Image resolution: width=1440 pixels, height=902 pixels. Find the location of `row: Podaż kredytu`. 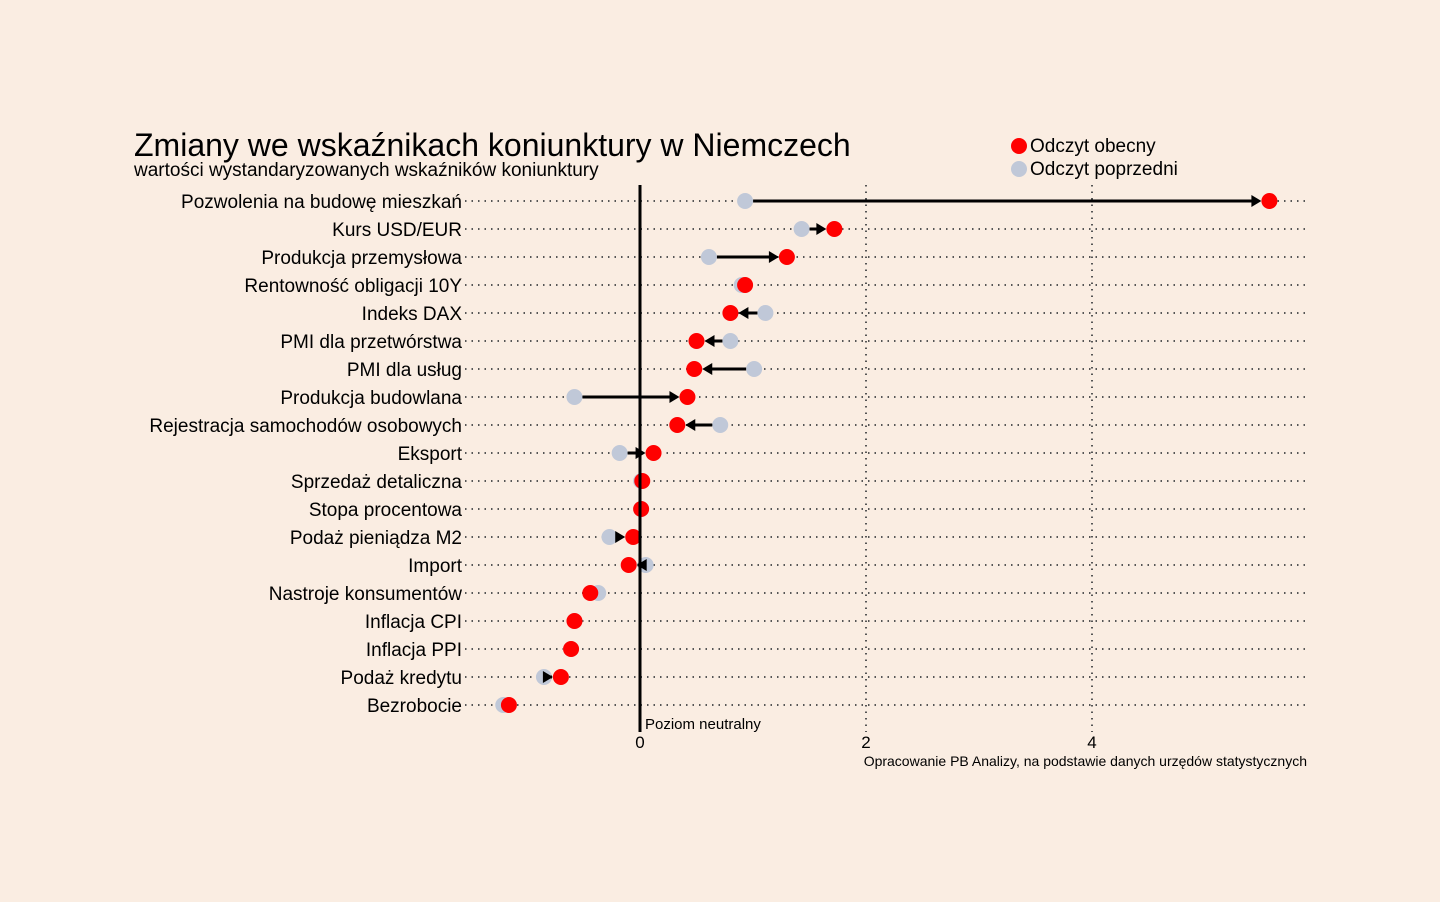

row: Podaż kredytu is located at coordinates (824, 678).